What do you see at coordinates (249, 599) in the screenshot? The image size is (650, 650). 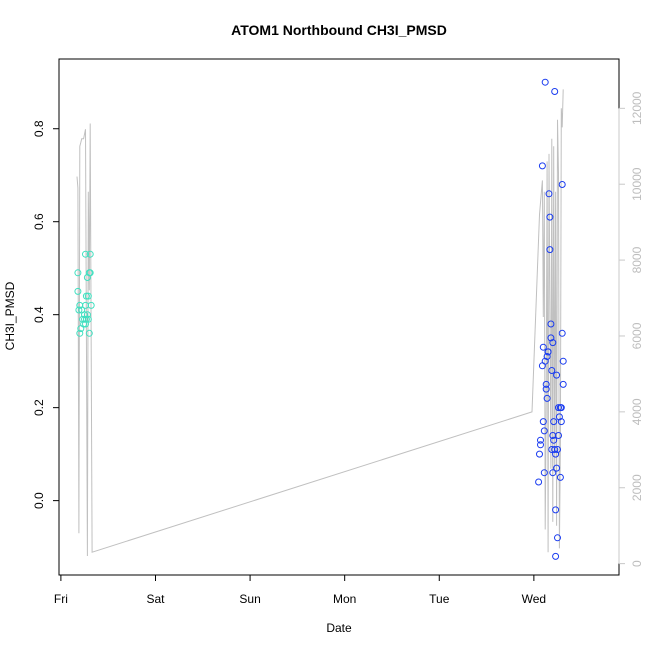 I see `x-tick-label: Sun` at bounding box center [249, 599].